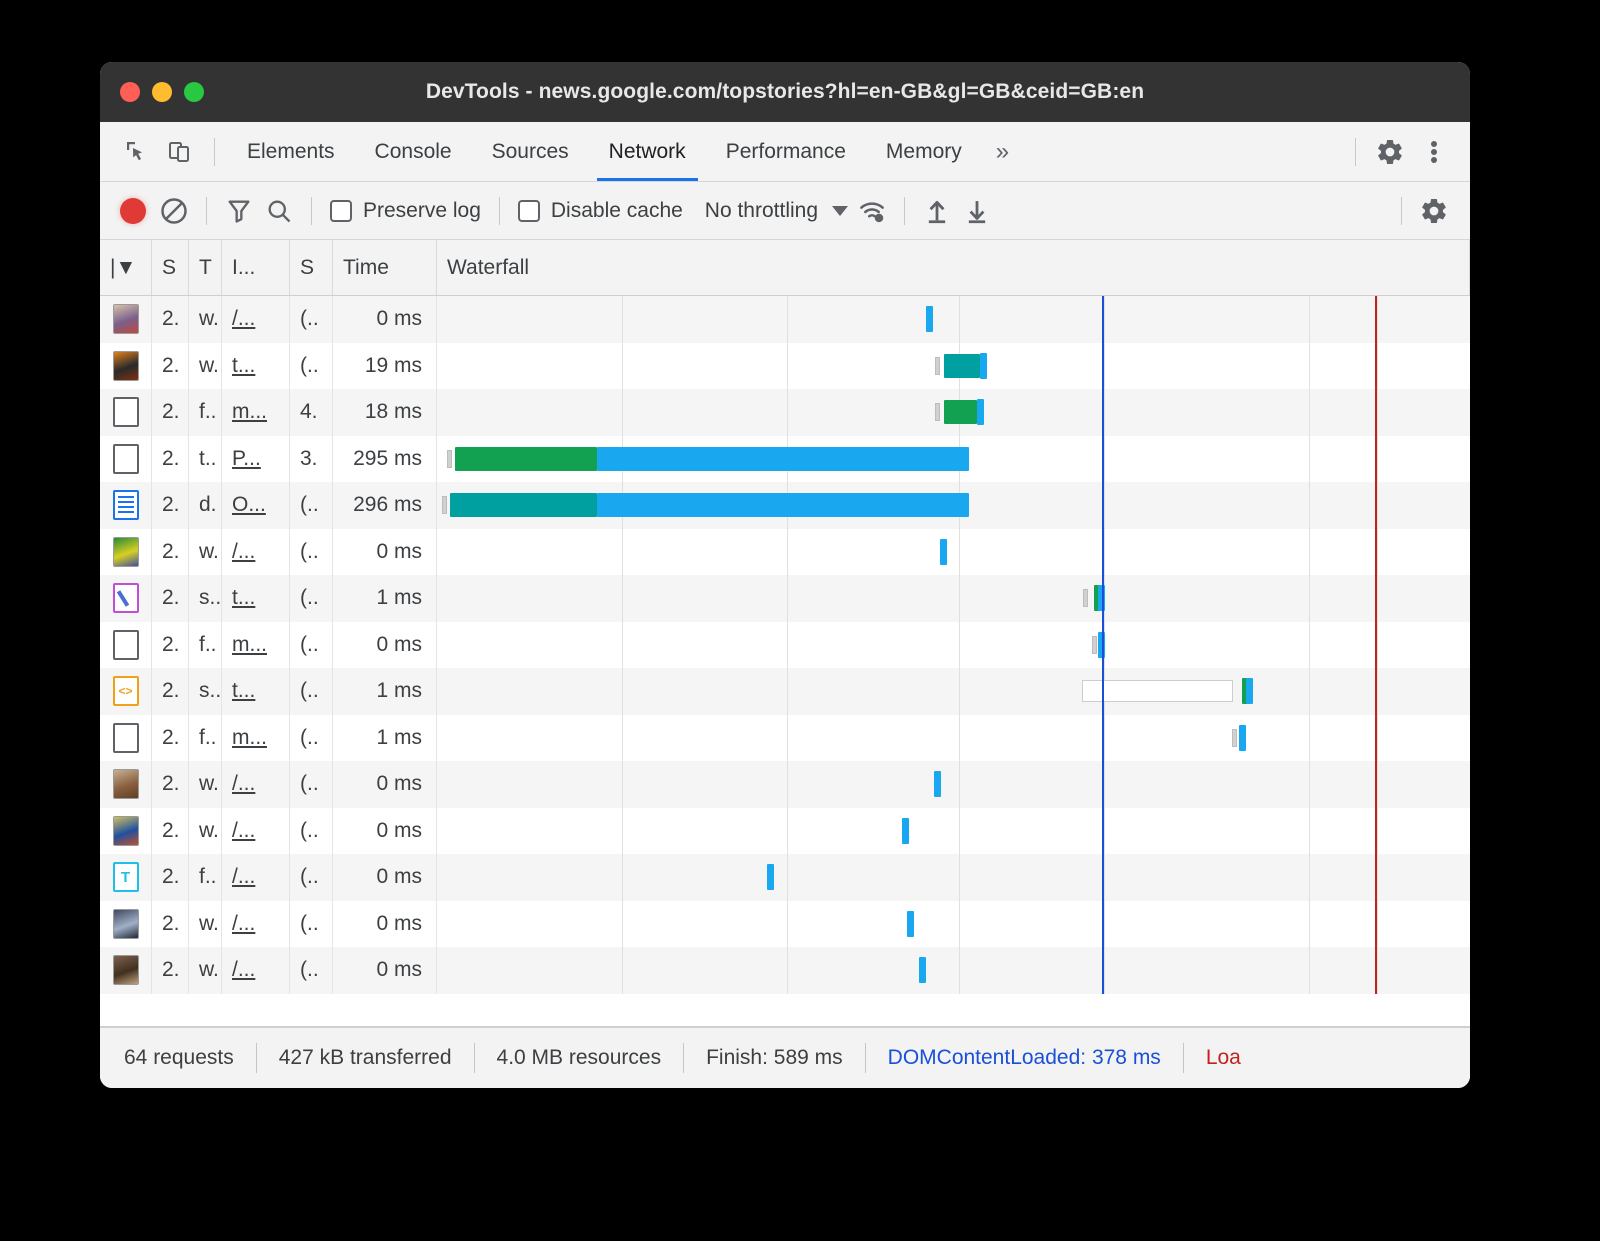  I want to click on table-row: 2. f.. m... 4. 18 ms, so click(785, 412).